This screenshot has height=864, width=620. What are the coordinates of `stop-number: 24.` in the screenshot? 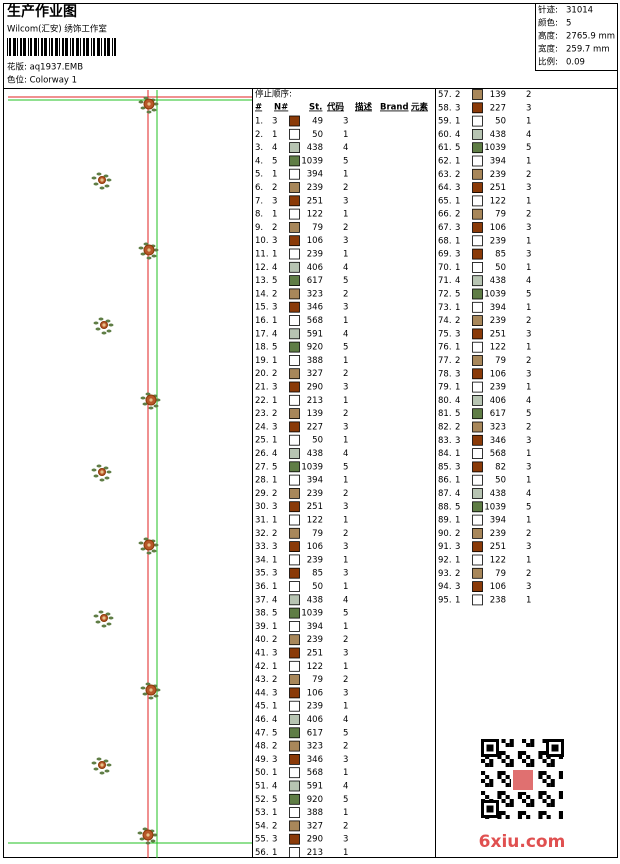 It's located at (262, 427).